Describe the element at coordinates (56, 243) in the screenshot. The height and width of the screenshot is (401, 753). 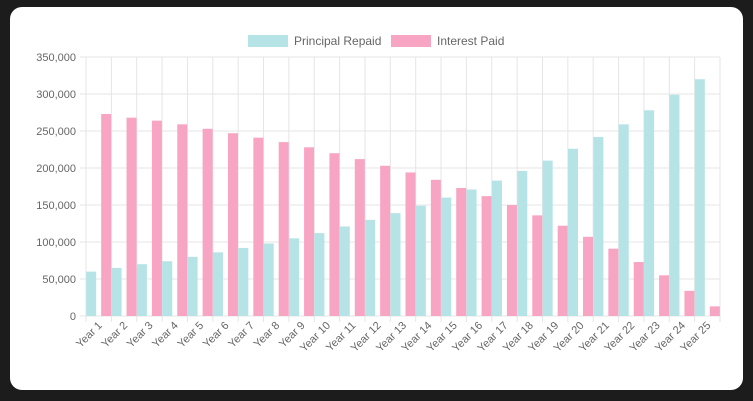
I see `y-tick-label: 100,000` at that location.